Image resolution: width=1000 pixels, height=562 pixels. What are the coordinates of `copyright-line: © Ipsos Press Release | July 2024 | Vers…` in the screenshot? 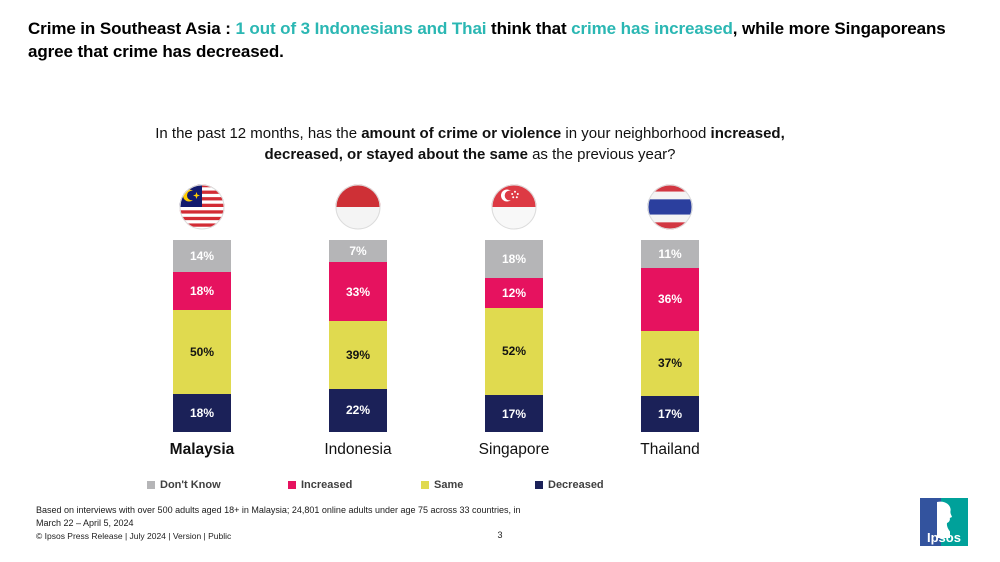 It's located at (134, 536).